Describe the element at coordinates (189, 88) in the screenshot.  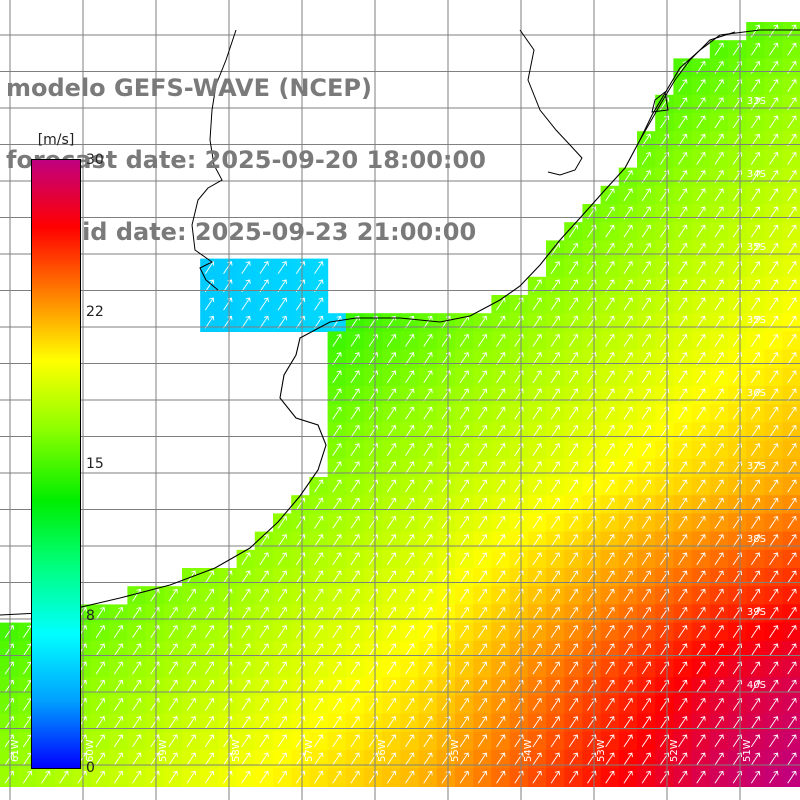
I see `model-title: modelo GEFS-WAVE (NCEP)` at that location.